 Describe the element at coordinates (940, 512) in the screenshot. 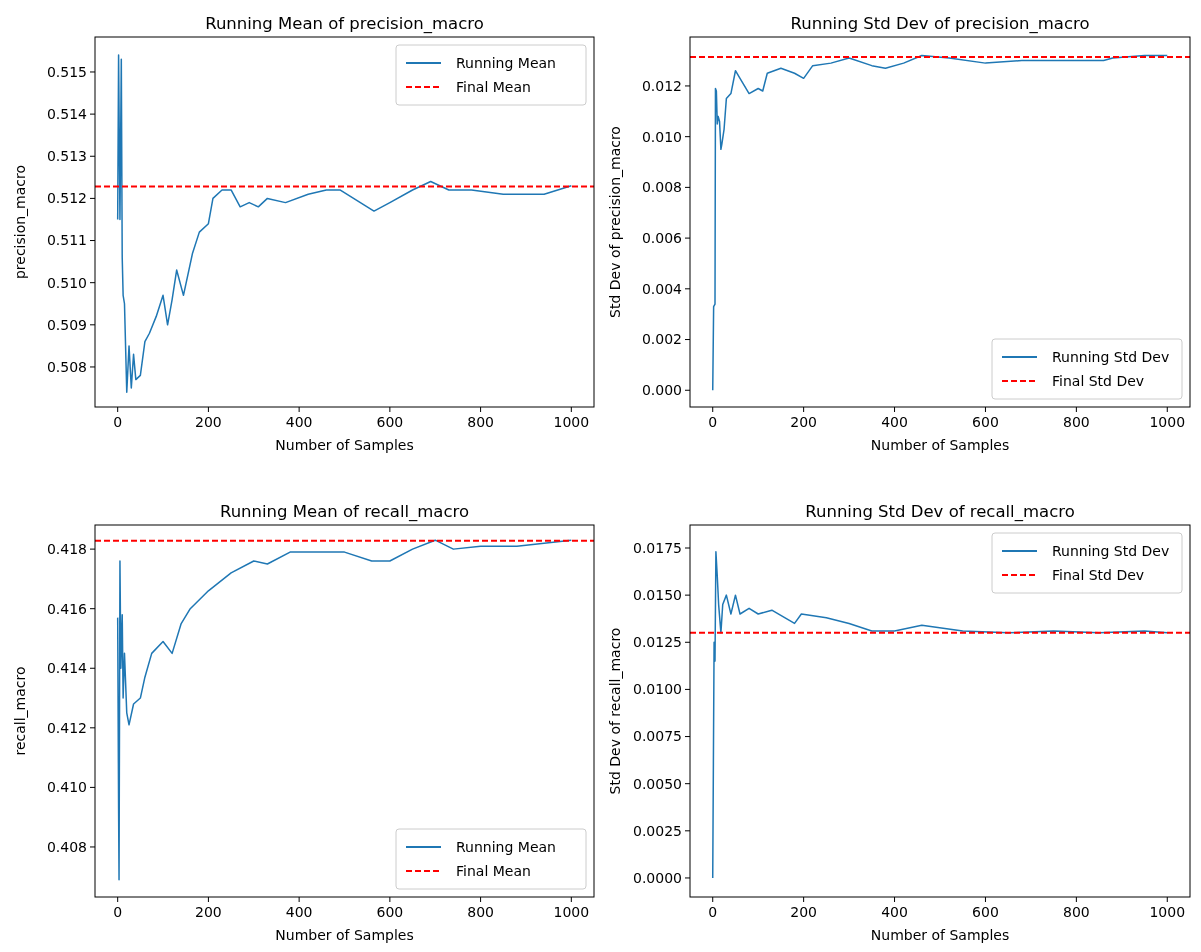

I see `chart-title: Running Std Dev of recall_macro` at that location.